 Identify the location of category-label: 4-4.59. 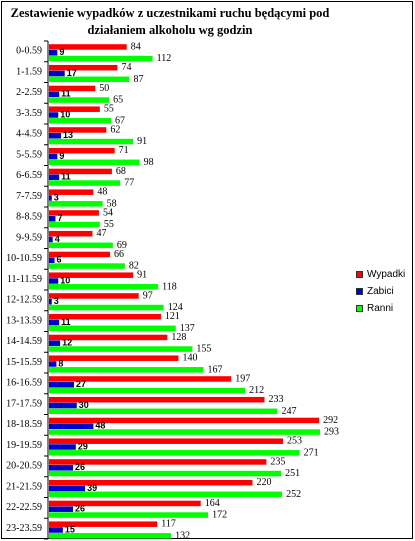
(29, 134).